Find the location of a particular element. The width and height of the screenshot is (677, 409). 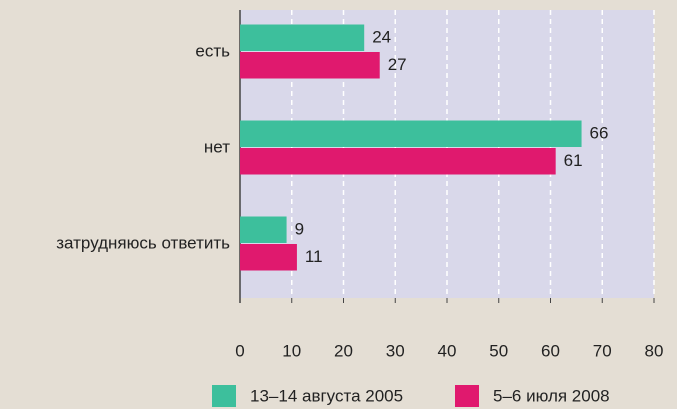

x-tick-label: 30 is located at coordinates (395, 350).